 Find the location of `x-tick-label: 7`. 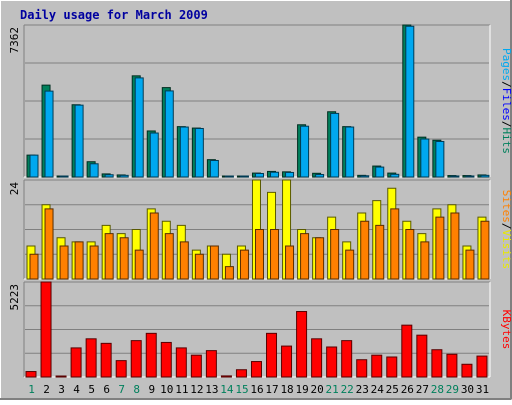

x-tick-label: 7 is located at coordinates (121, 389).